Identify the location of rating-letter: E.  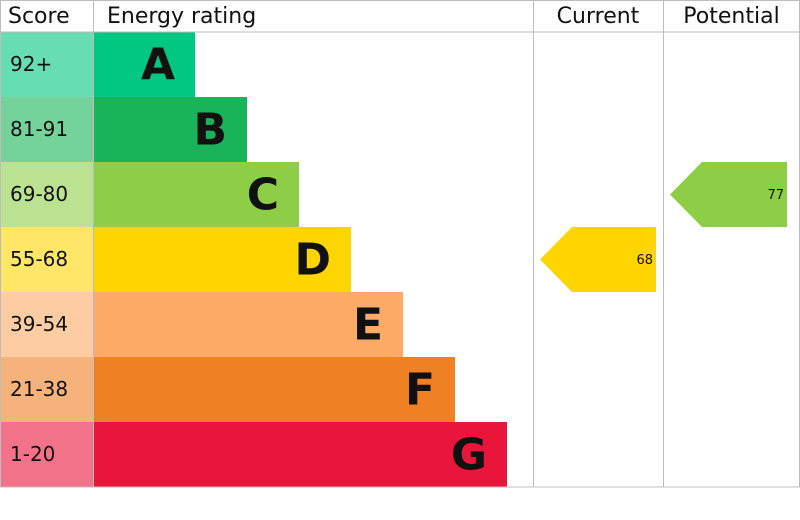
(368, 325).